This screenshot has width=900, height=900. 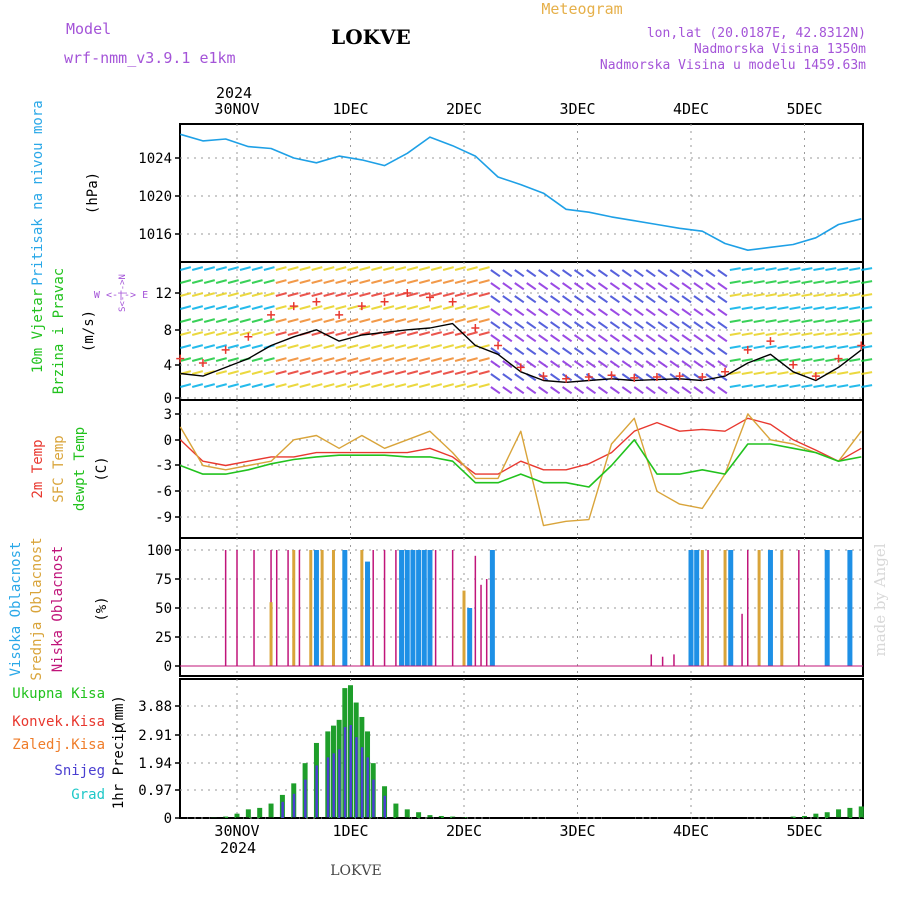 What do you see at coordinates (38, 468) in the screenshot?
I see `temp-title-2m: 2m Temp` at bounding box center [38, 468].